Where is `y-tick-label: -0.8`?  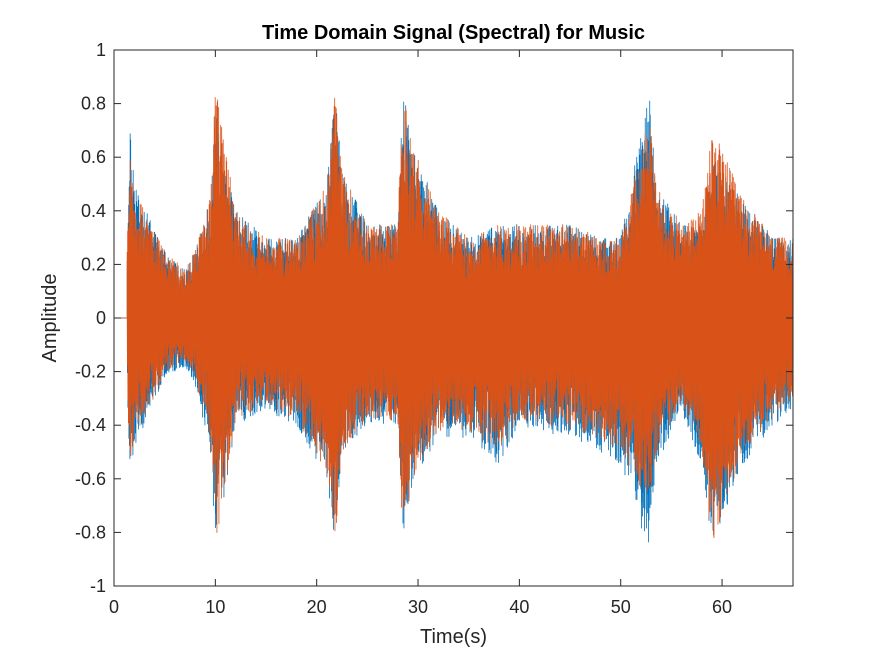
y-tick-label: -0.8 is located at coordinates (90, 532).